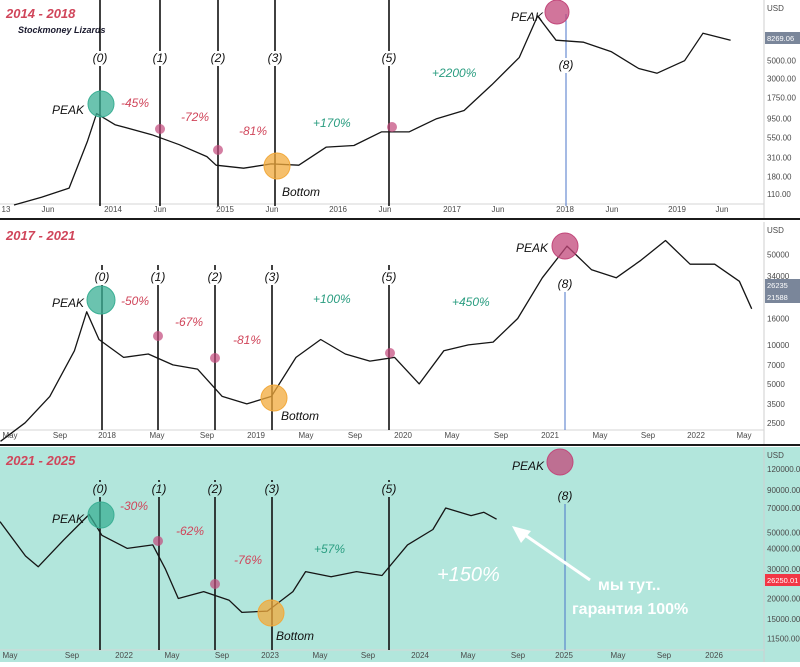 The width and height of the screenshot is (800, 667). What do you see at coordinates (779, 158) in the screenshot?
I see `y-tick-label: 310.00` at bounding box center [779, 158].